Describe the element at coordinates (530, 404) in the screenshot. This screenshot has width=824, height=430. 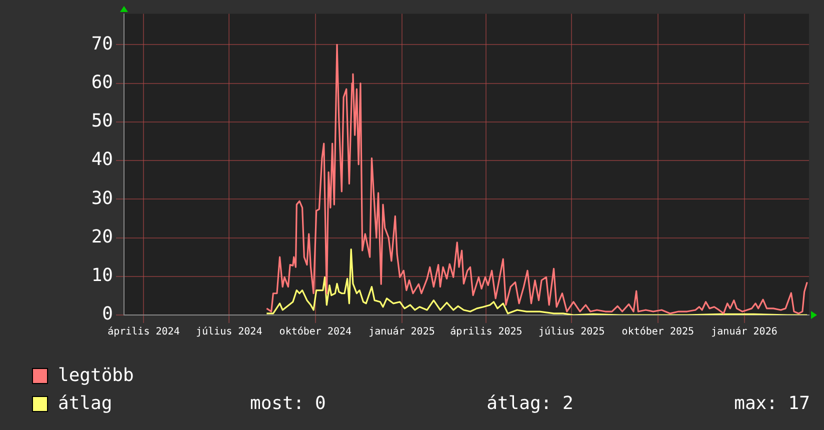
I see `text: átlag: 2` at that location.